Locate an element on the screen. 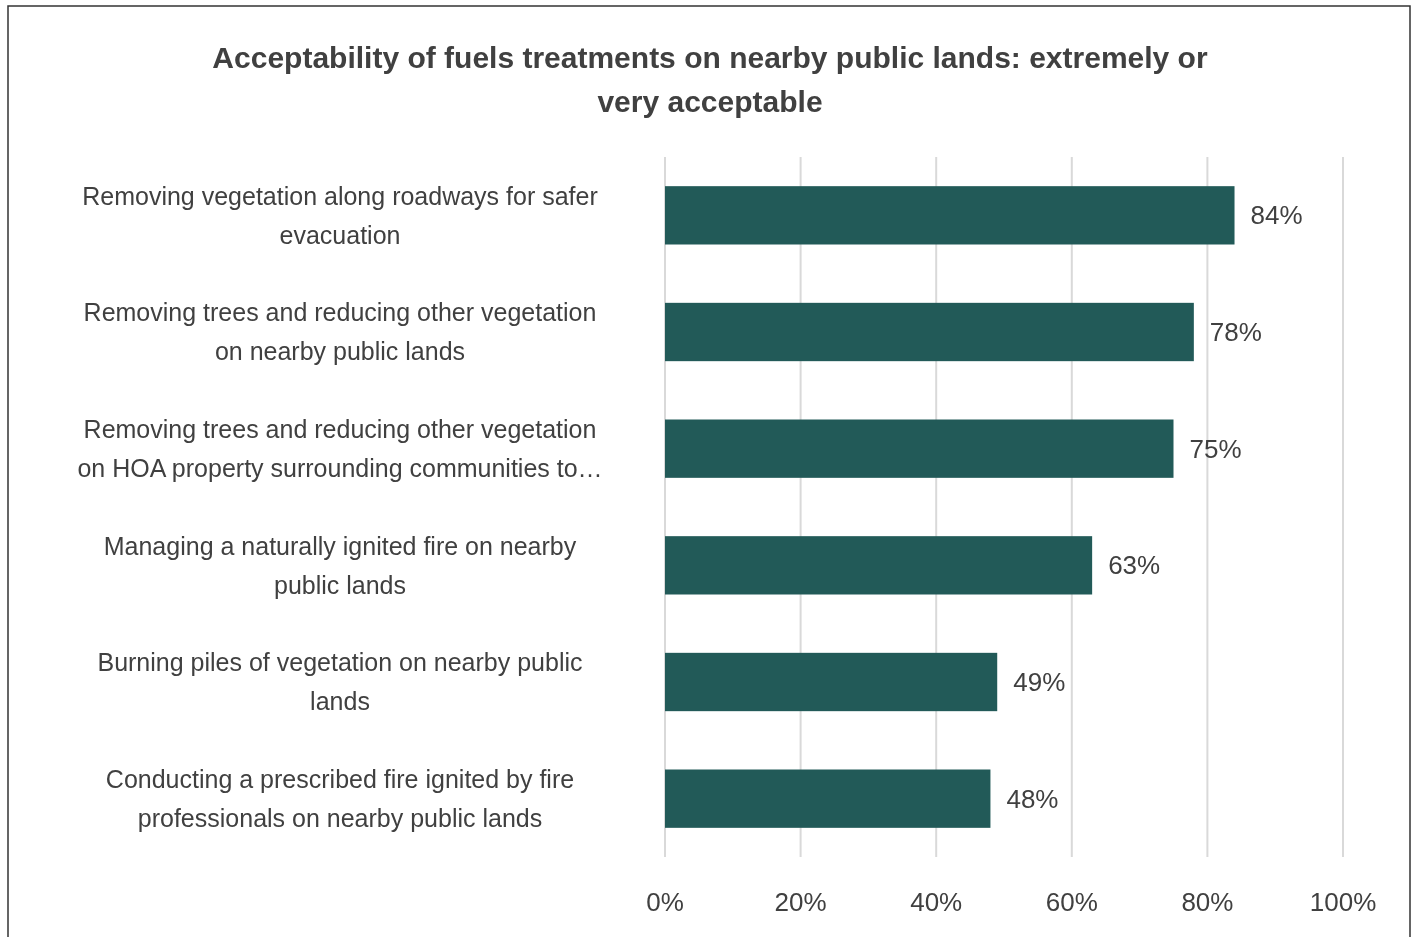 The height and width of the screenshot is (937, 1416). x-tick-label: 40% is located at coordinates (936, 902).